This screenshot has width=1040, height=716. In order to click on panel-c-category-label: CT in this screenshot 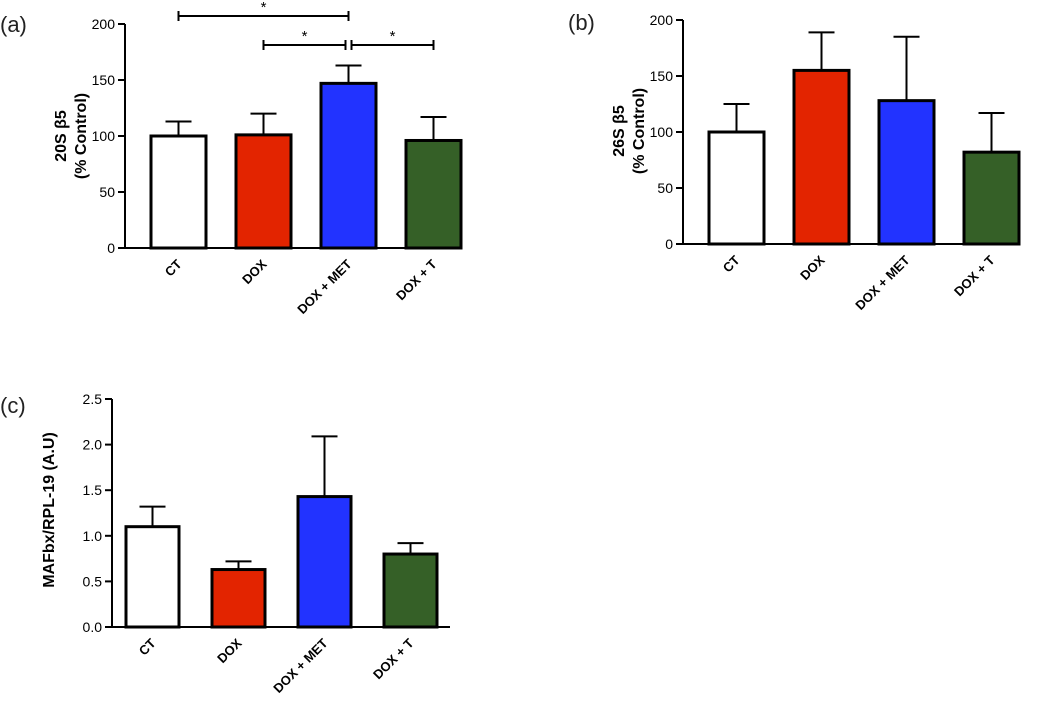, I will do `click(147, 646)`.